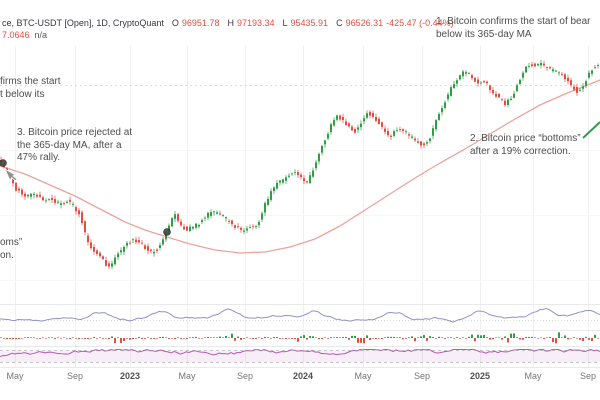 Image resolution: width=600 pixels, height=400 pixels. What do you see at coordinates (591, 130) in the screenshot?
I see `drawn-trendline` at bounding box center [591, 130].